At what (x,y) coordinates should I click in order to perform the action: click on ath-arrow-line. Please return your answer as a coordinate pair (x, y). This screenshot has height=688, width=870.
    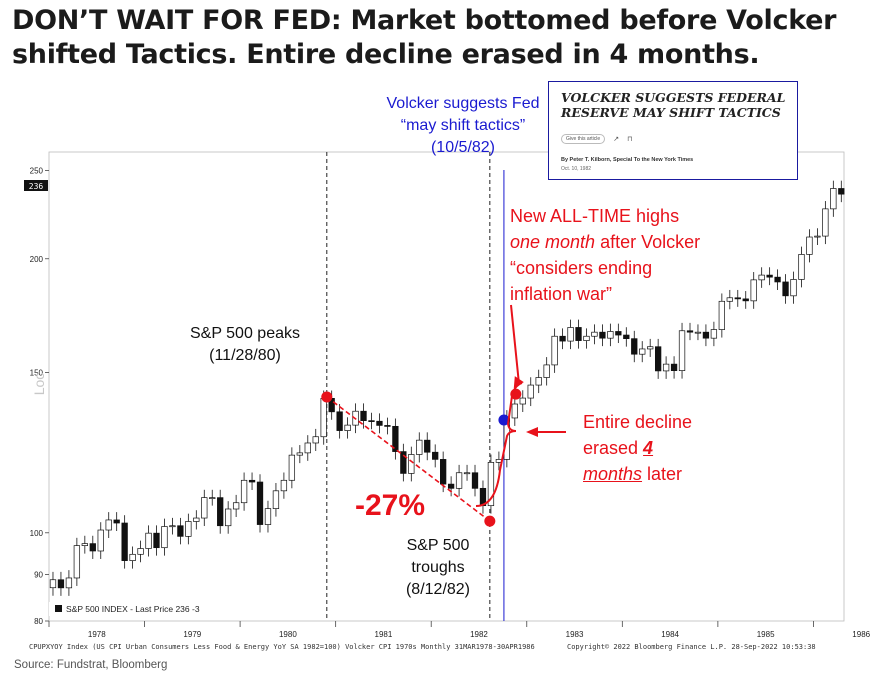
    Looking at the image, I should click on (515, 343).